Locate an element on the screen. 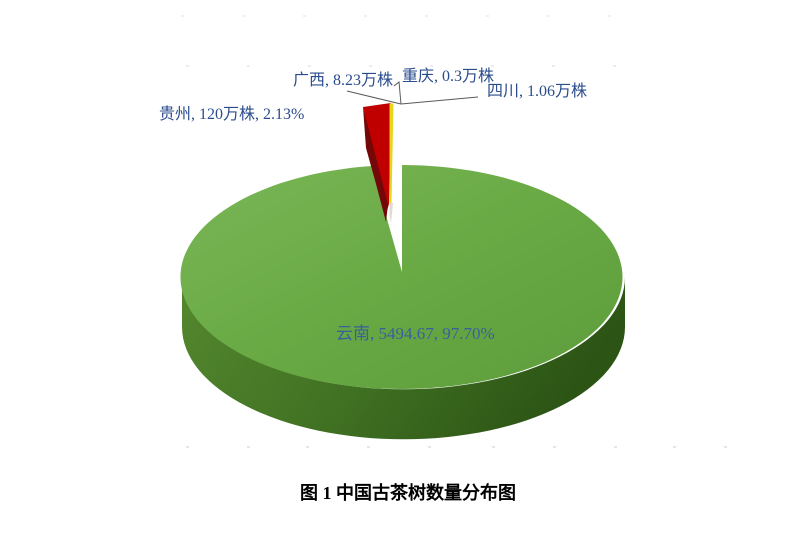  slice-label-guangxi: 广西, 8.23万株 is located at coordinates (343, 80).